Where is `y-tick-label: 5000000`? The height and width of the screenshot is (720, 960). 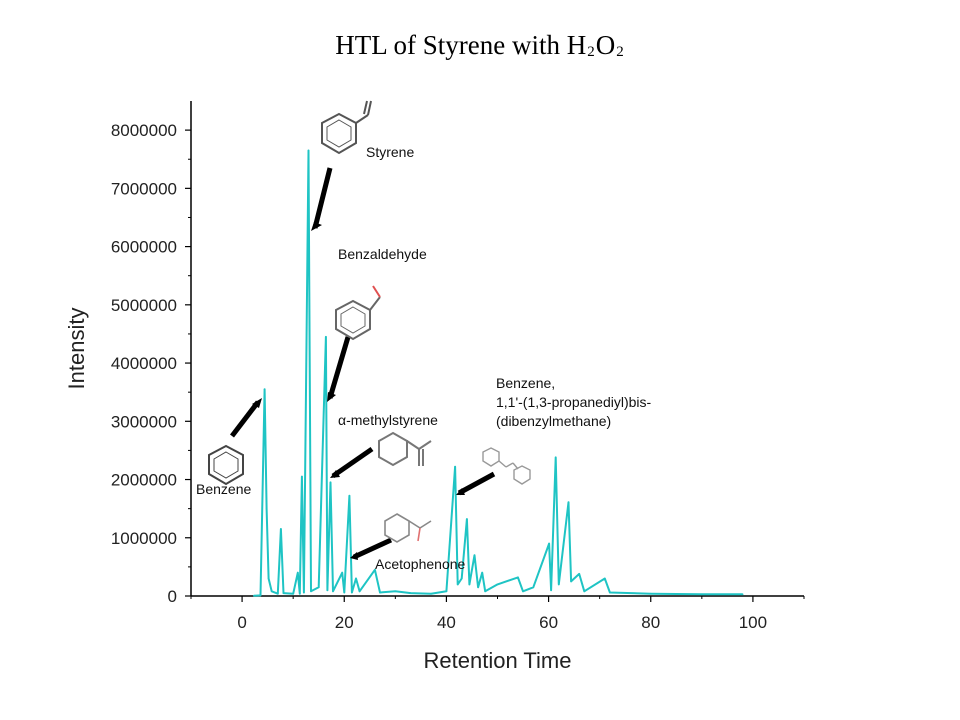 y-tick-label: 5000000 is located at coordinates (144, 305).